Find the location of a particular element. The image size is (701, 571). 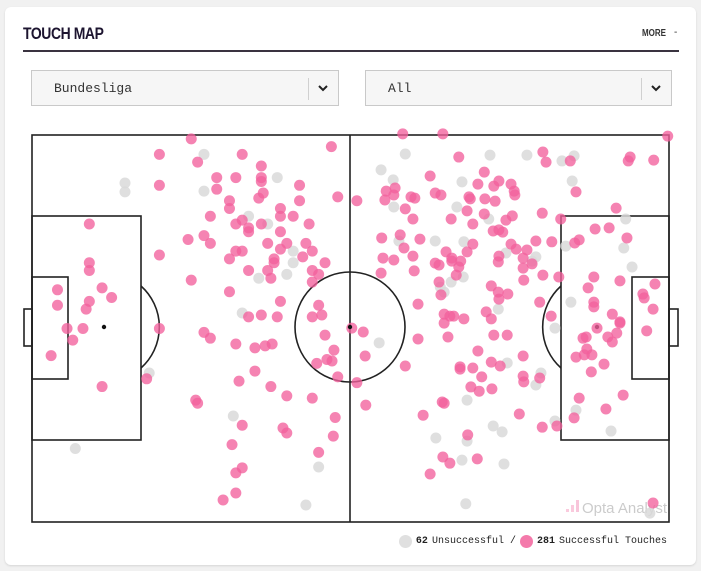

touch-type-select: All is located at coordinates (518, 88).